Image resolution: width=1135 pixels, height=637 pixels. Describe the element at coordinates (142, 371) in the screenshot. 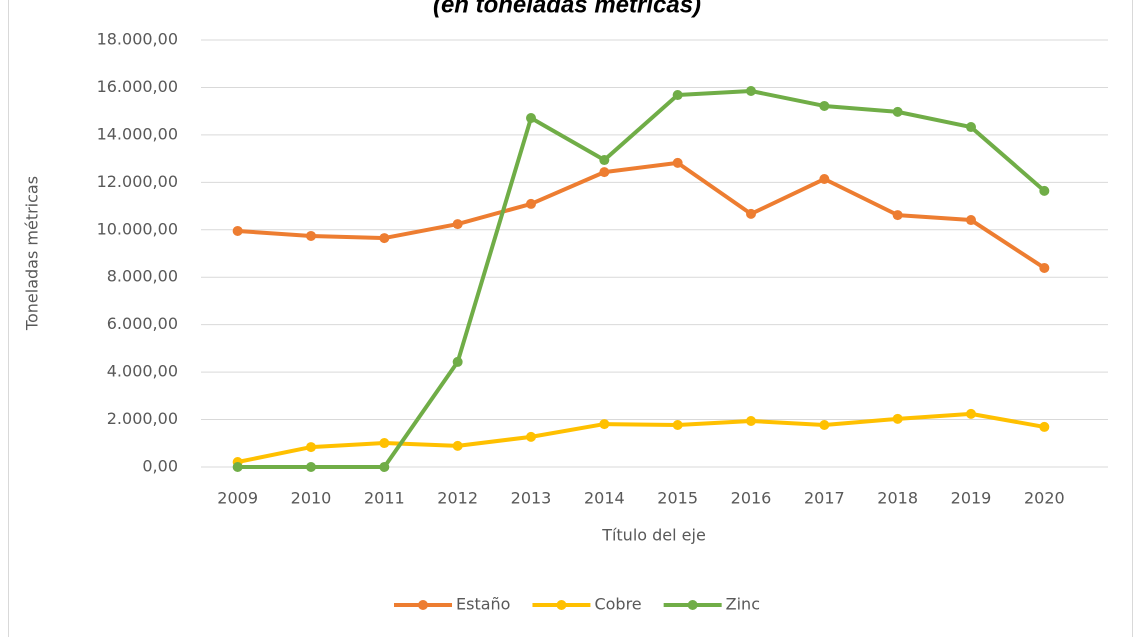

I see `y-tick-label: 4.000,00` at that location.